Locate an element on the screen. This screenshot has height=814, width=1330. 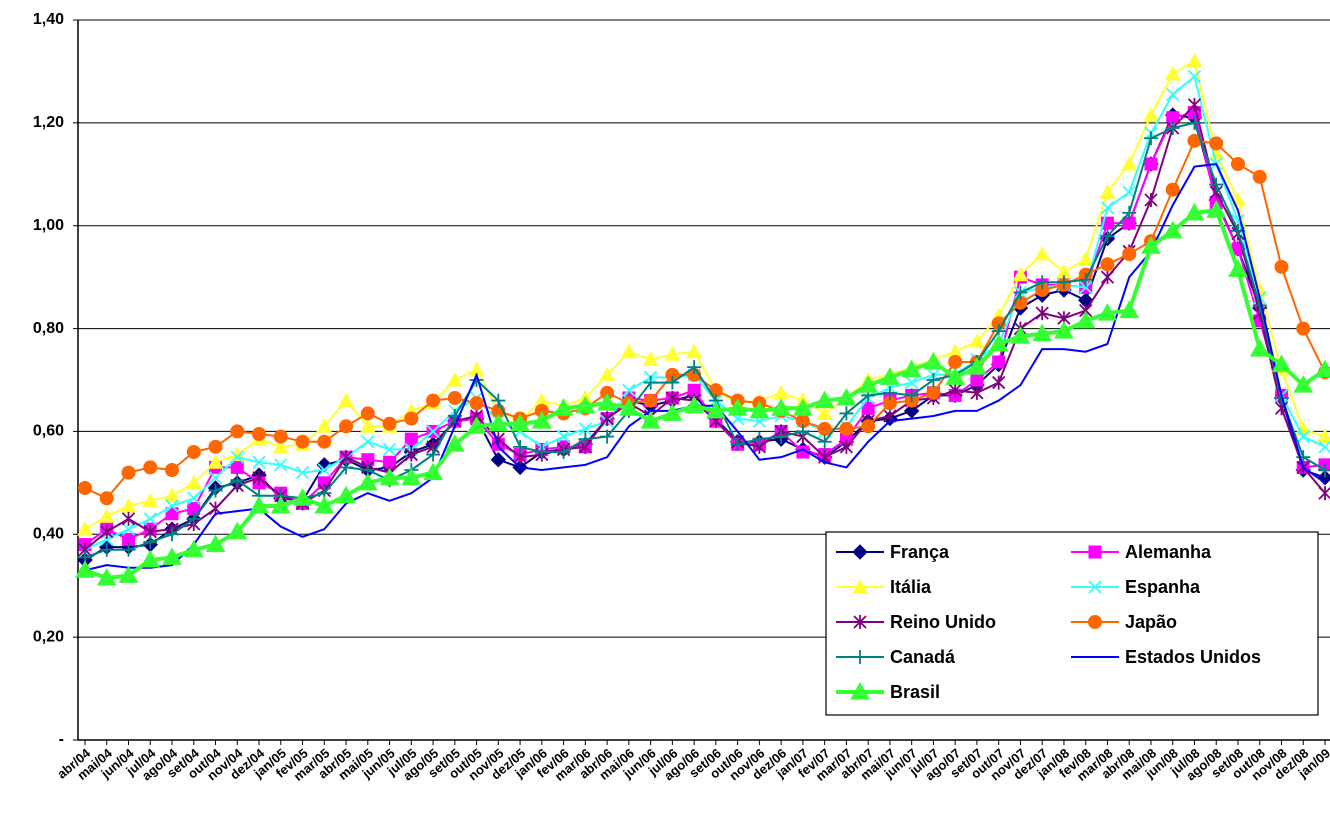
legend-label: Itália is located at coordinates (911, 587).